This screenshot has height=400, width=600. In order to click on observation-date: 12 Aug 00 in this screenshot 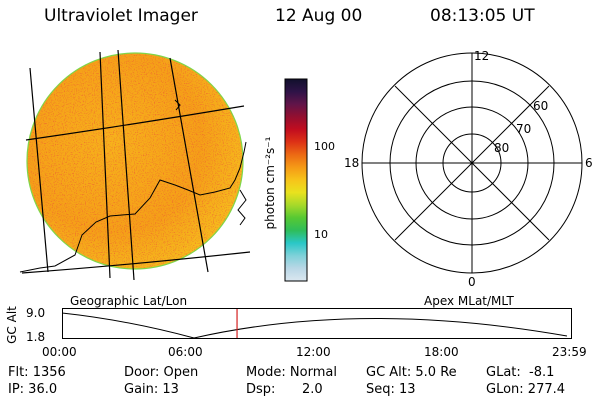, I will do `click(319, 16)`.